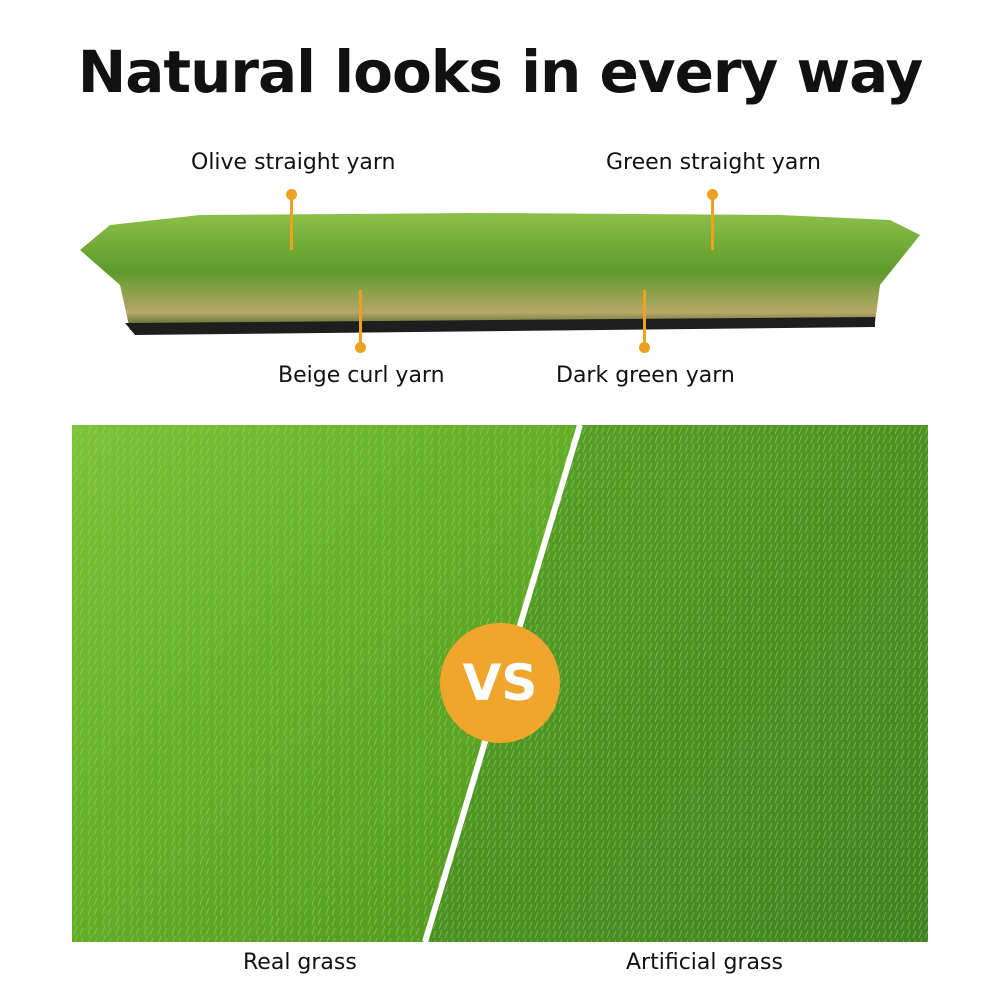 The width and height of the screenshot is (1000, 1000). Describe the element at coordinates (713, 162) in the screenshot. I see `label-green-straight-yarn: Green straight yarn` at that location.